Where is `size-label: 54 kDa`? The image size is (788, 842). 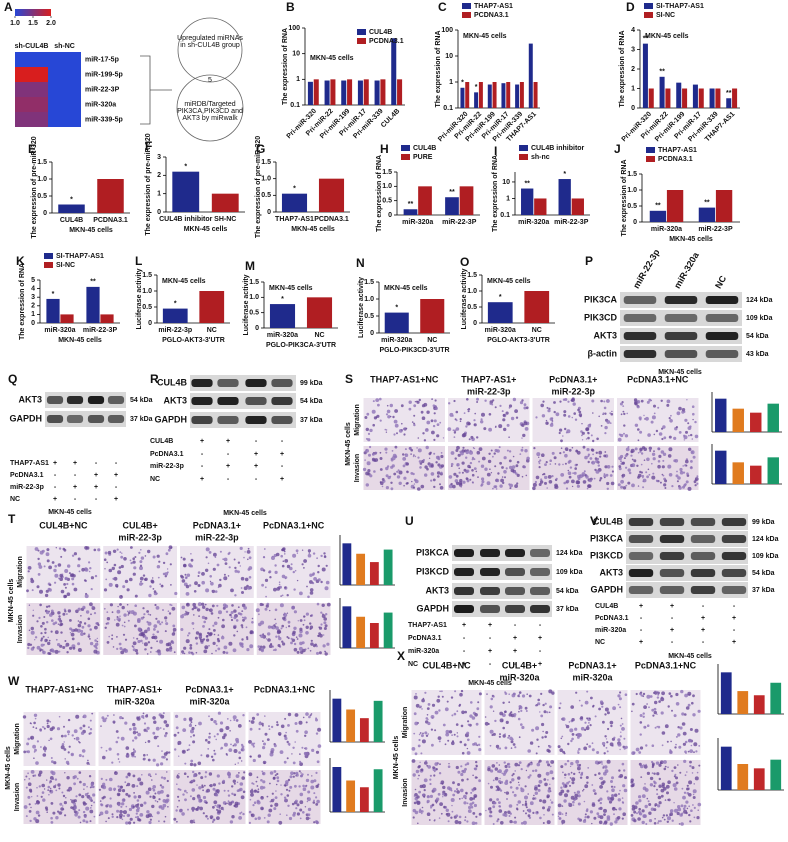 size-label: 54 kDa is located at coordinates (757, 336).